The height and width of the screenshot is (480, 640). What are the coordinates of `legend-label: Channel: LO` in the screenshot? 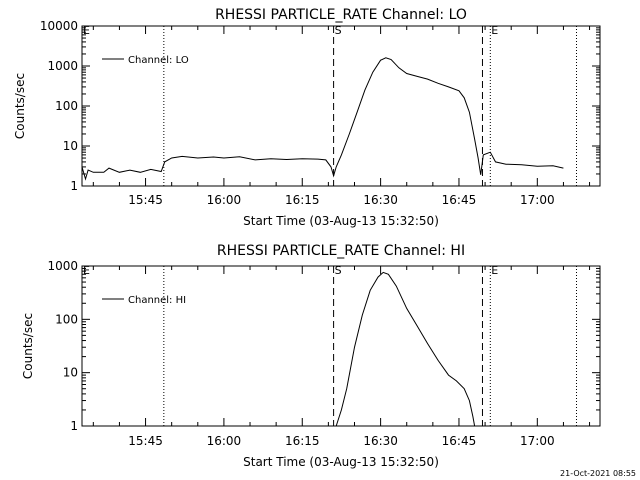 It's located at (158, 60).